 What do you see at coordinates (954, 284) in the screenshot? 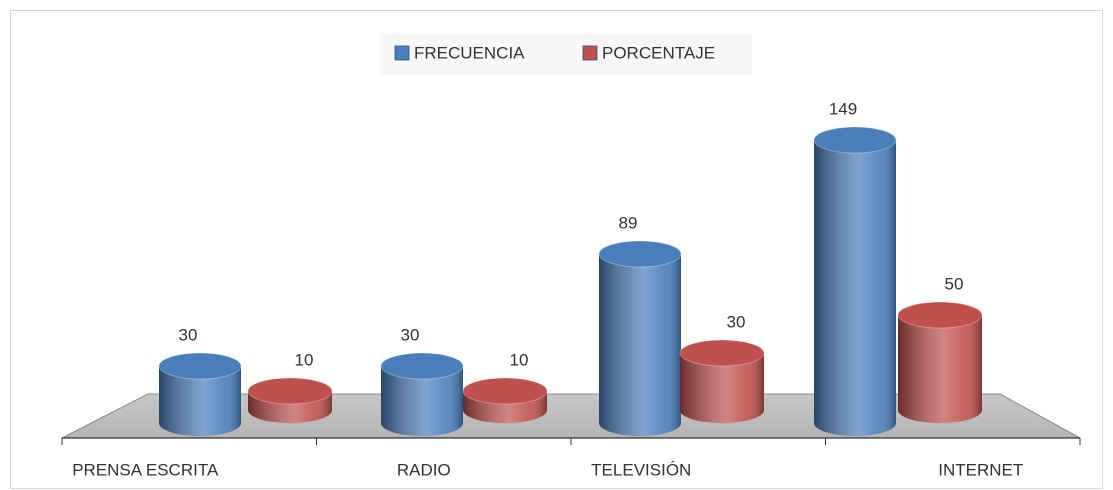
I see `data-label: 50` at bounding box center [954, 284].